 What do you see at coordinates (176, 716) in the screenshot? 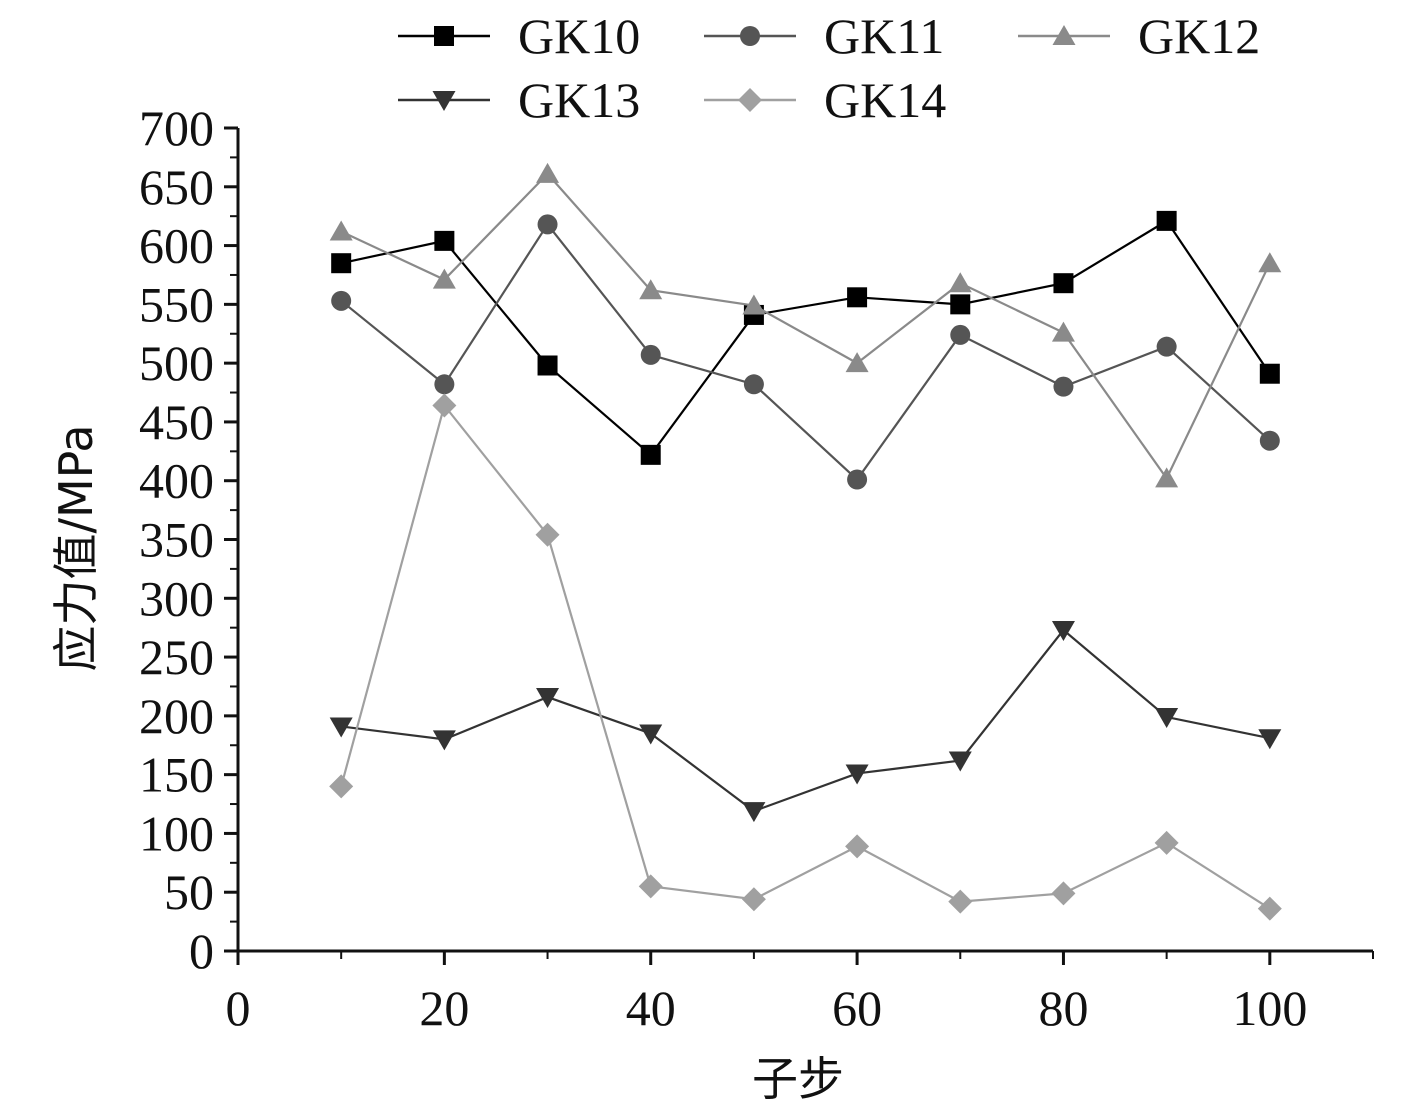
I see `y-tick-label: 200` at bounding box center [176, 716].